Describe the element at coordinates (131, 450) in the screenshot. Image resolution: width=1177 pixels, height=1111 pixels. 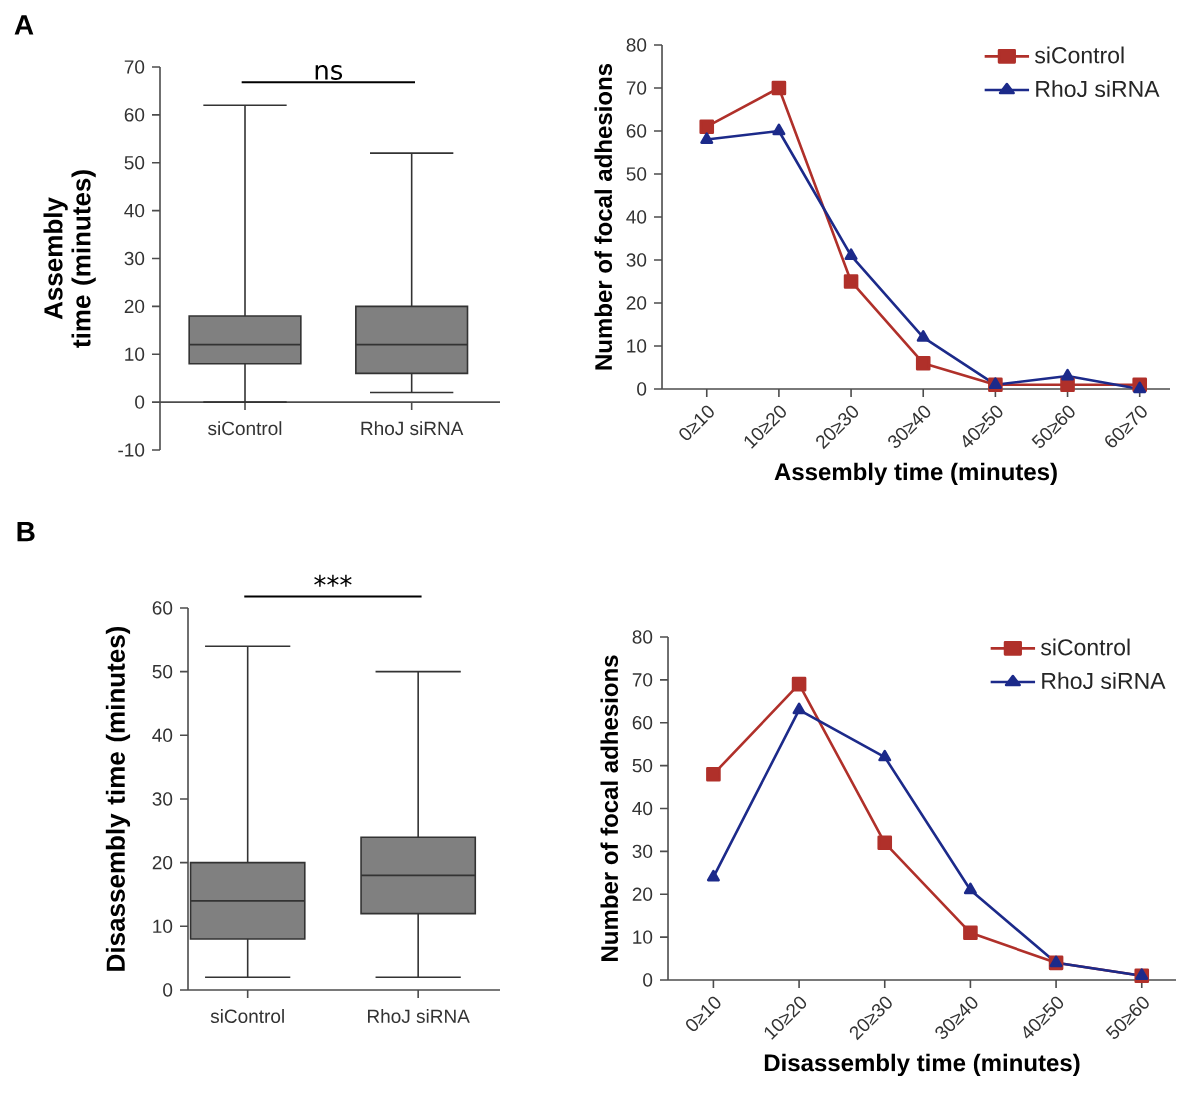
I see `y-tick-label: -10` at that location.